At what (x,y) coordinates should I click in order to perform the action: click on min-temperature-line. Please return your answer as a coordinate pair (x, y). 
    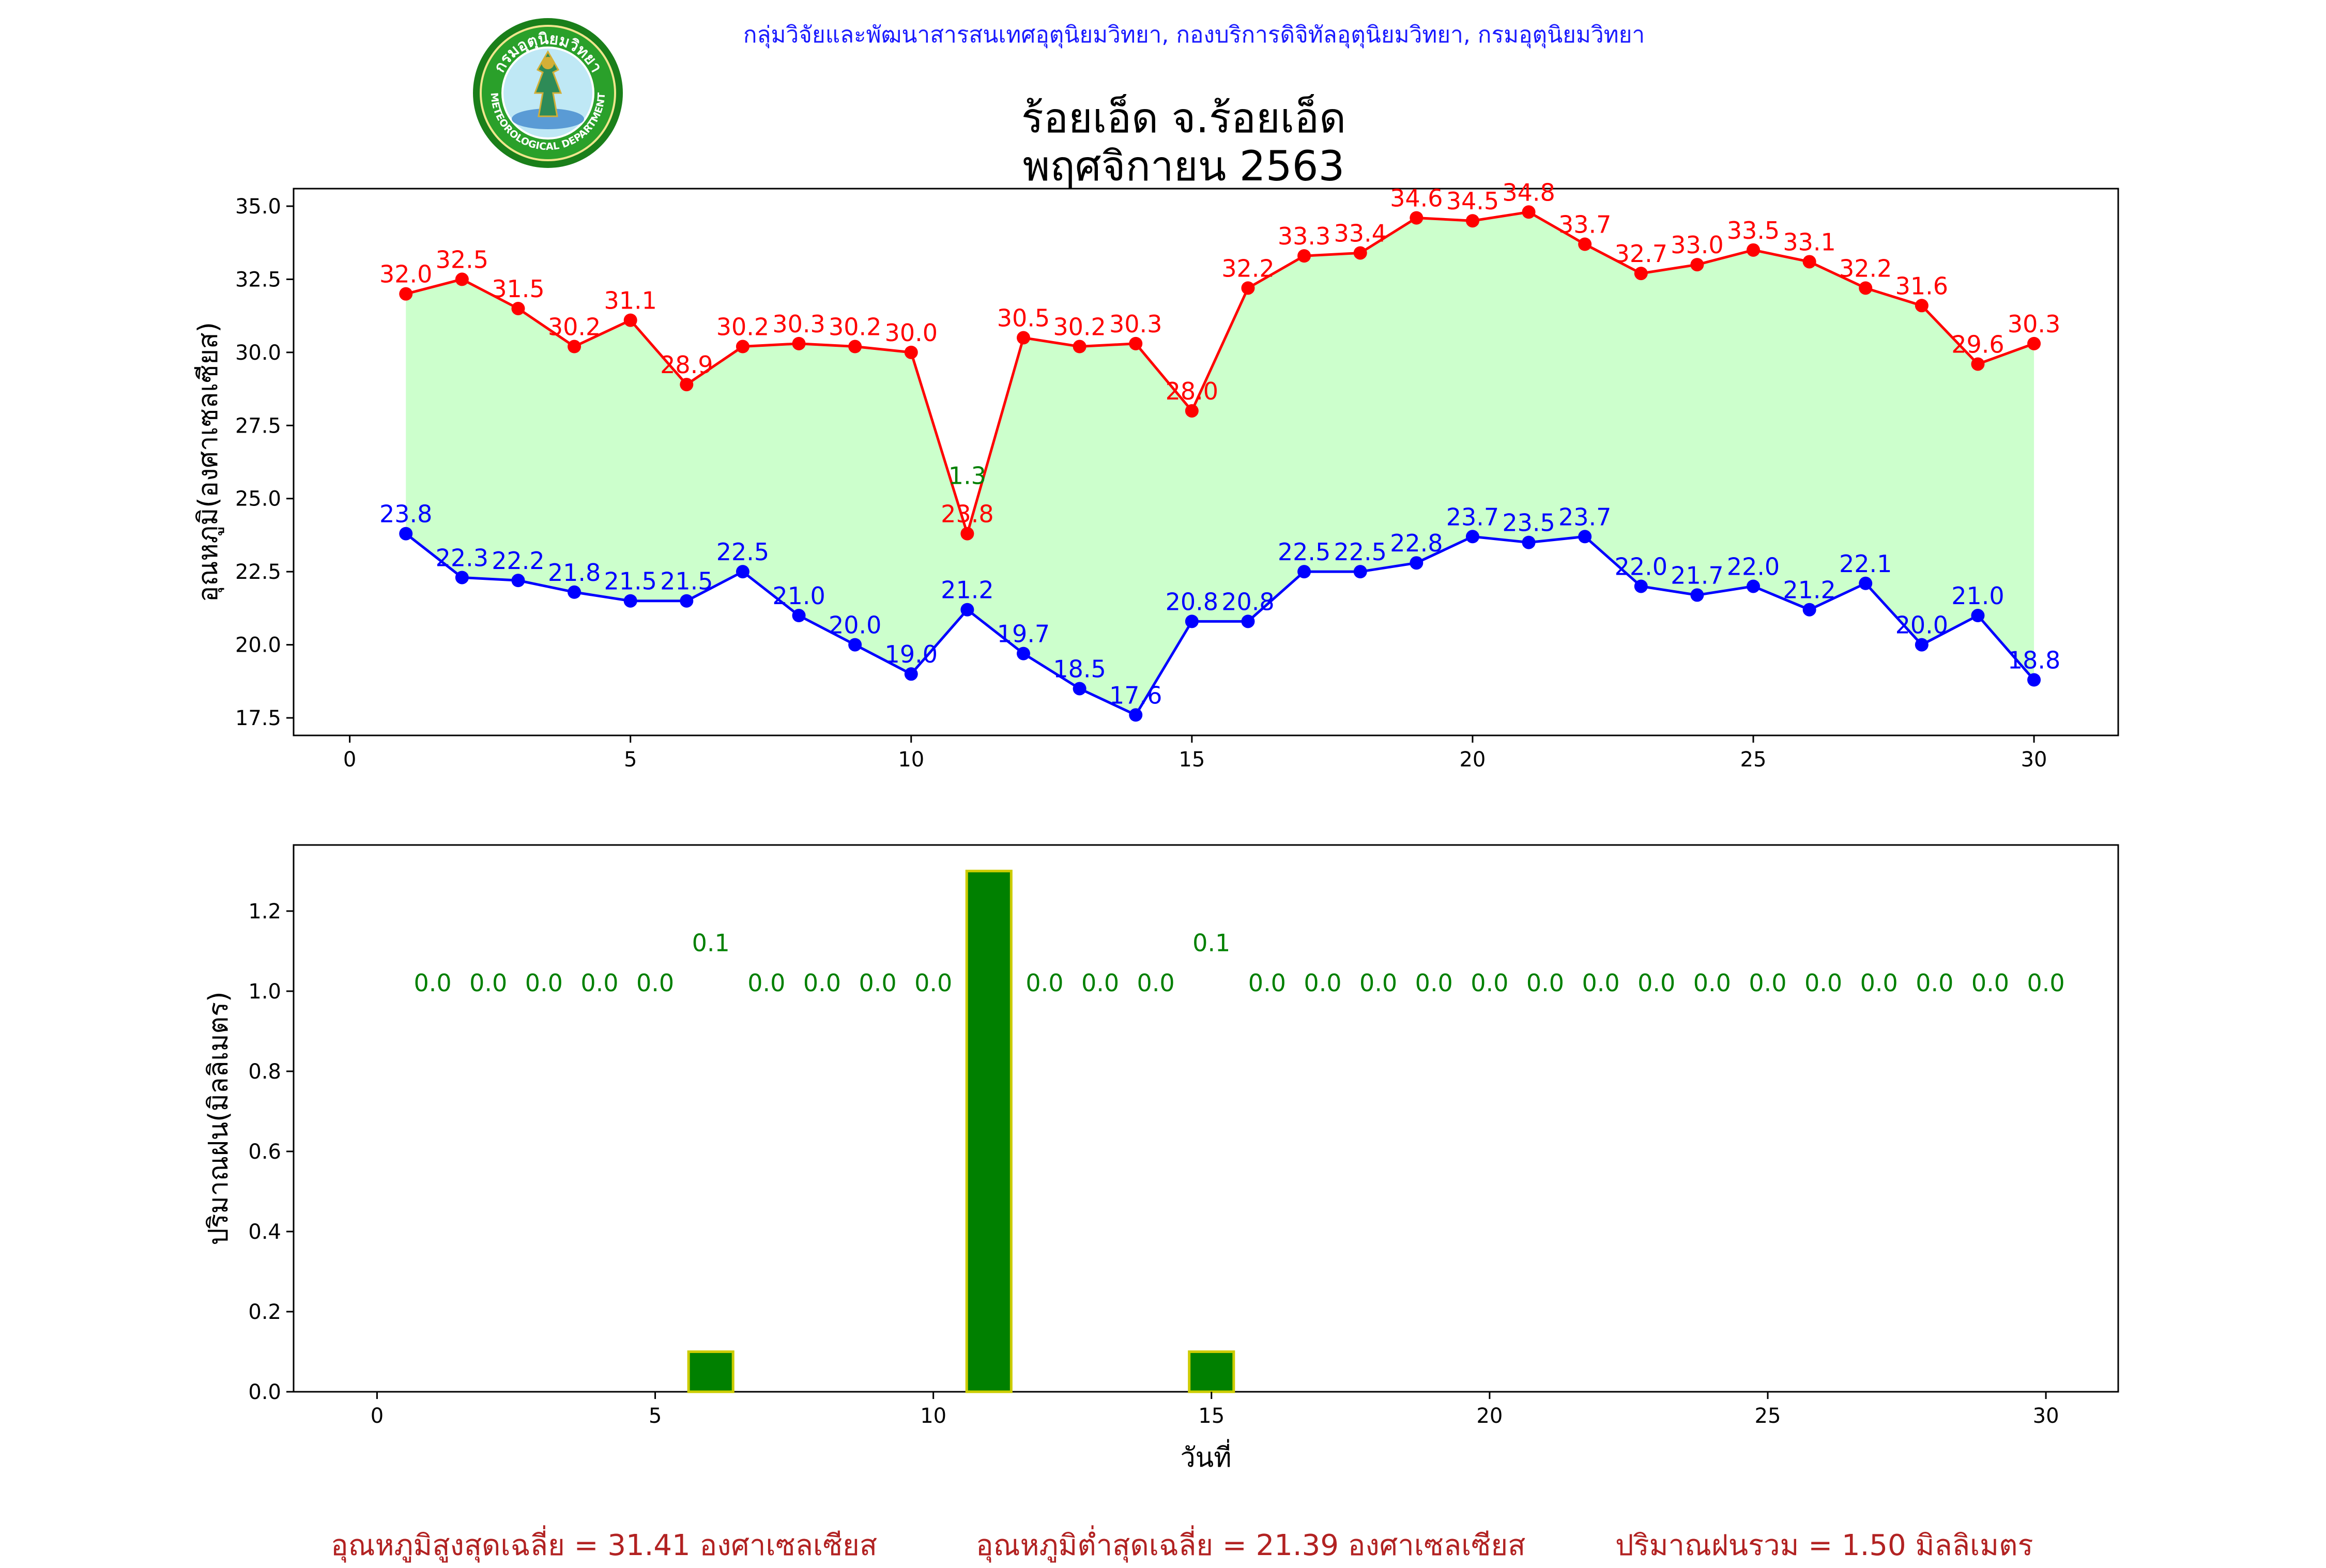
    Looking at the image, I should click on (1220, 624).